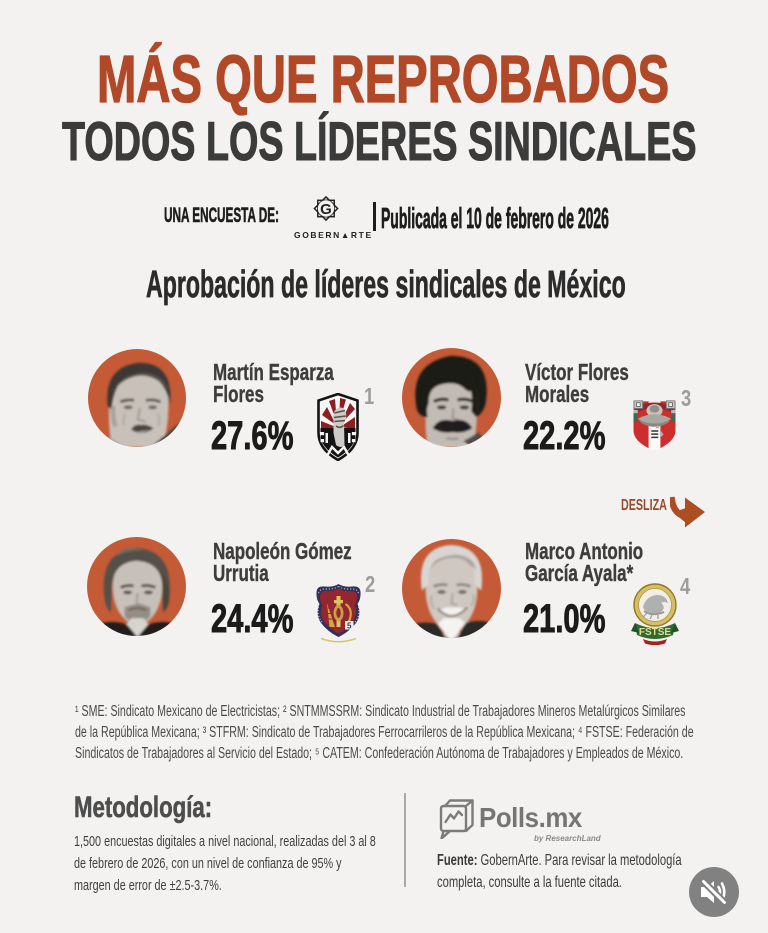 The height and width of the screenshot is (933, 768). What do you see at coordinates (326, 209) in the screenshot?
I see `svg-text: G` at bounding box center [326, 209].